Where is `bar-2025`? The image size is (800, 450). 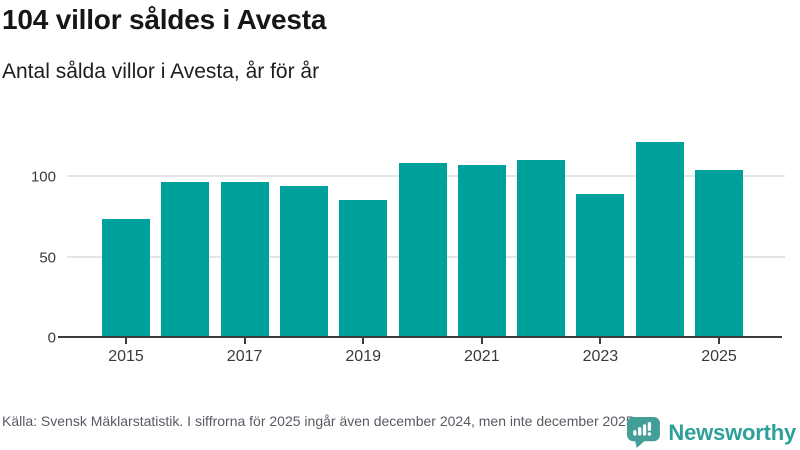
bar-2025 is located at coordinates (719, 253).